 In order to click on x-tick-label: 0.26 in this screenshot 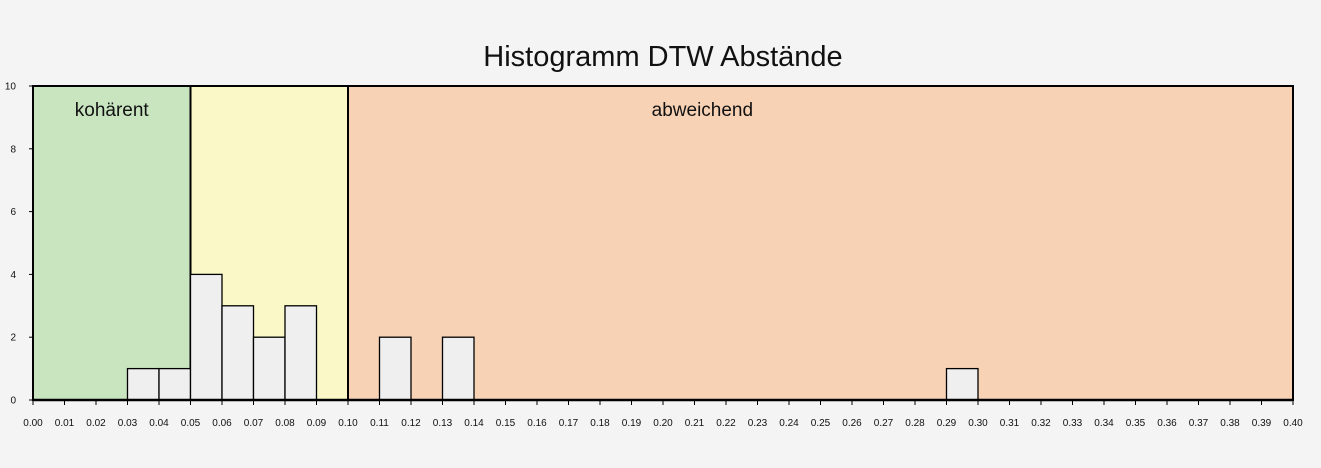, I will do `click(852, 423)`.